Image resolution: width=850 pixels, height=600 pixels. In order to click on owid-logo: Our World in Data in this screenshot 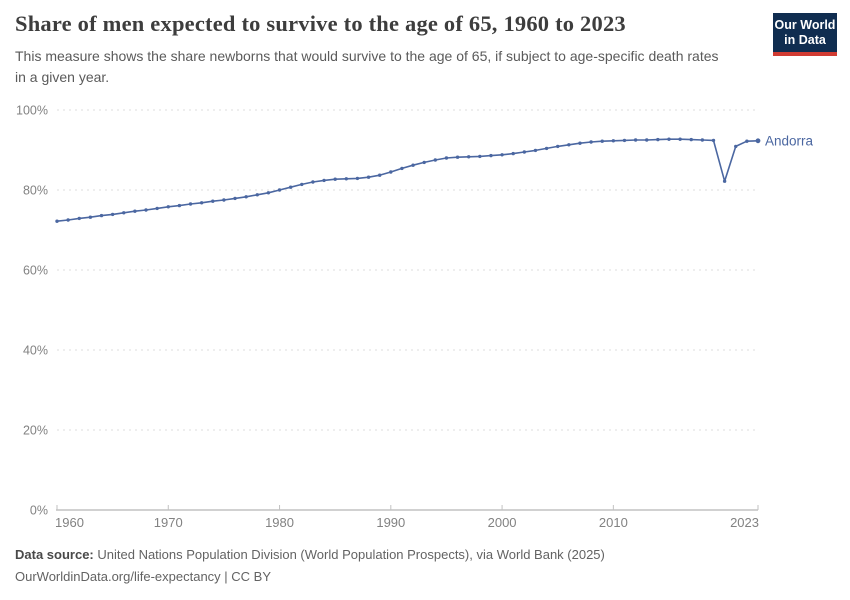, I will do `click(805, 34)`.